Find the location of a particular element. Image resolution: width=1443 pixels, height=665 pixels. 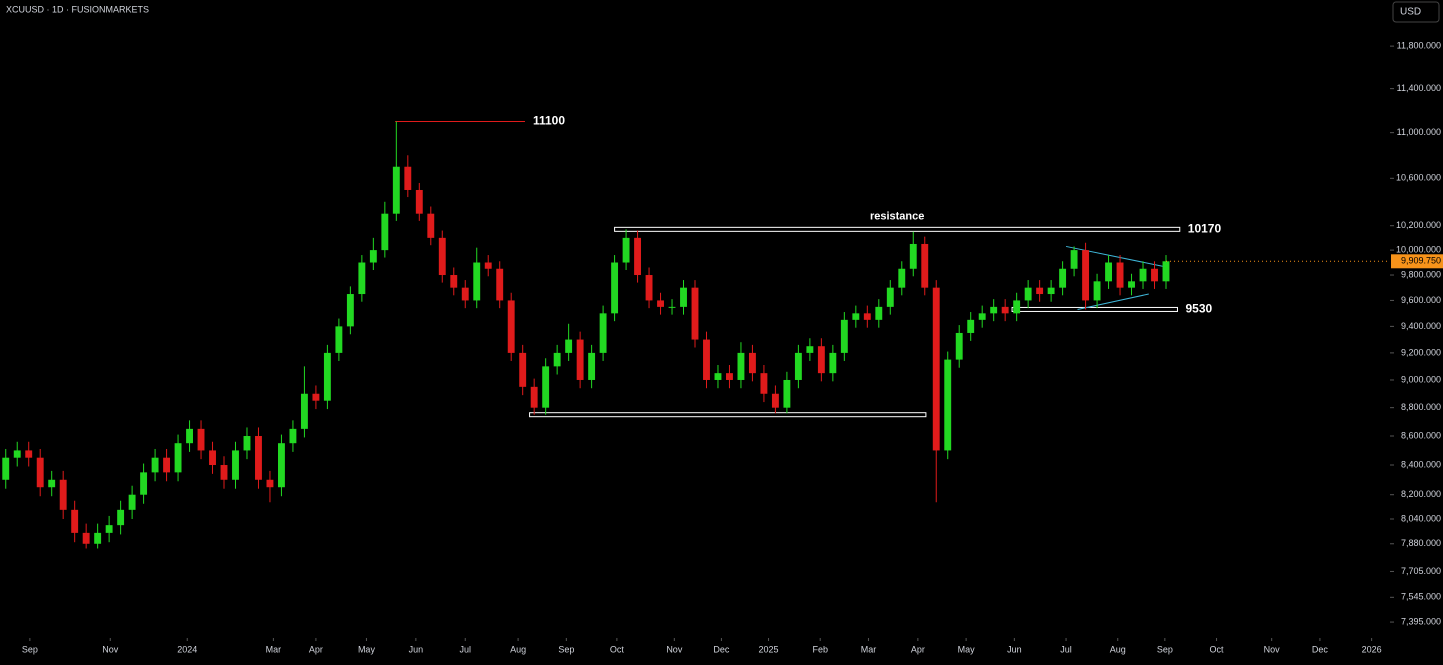

y-tick-label: 9,000.000 is located at coordinates (1421, 379).